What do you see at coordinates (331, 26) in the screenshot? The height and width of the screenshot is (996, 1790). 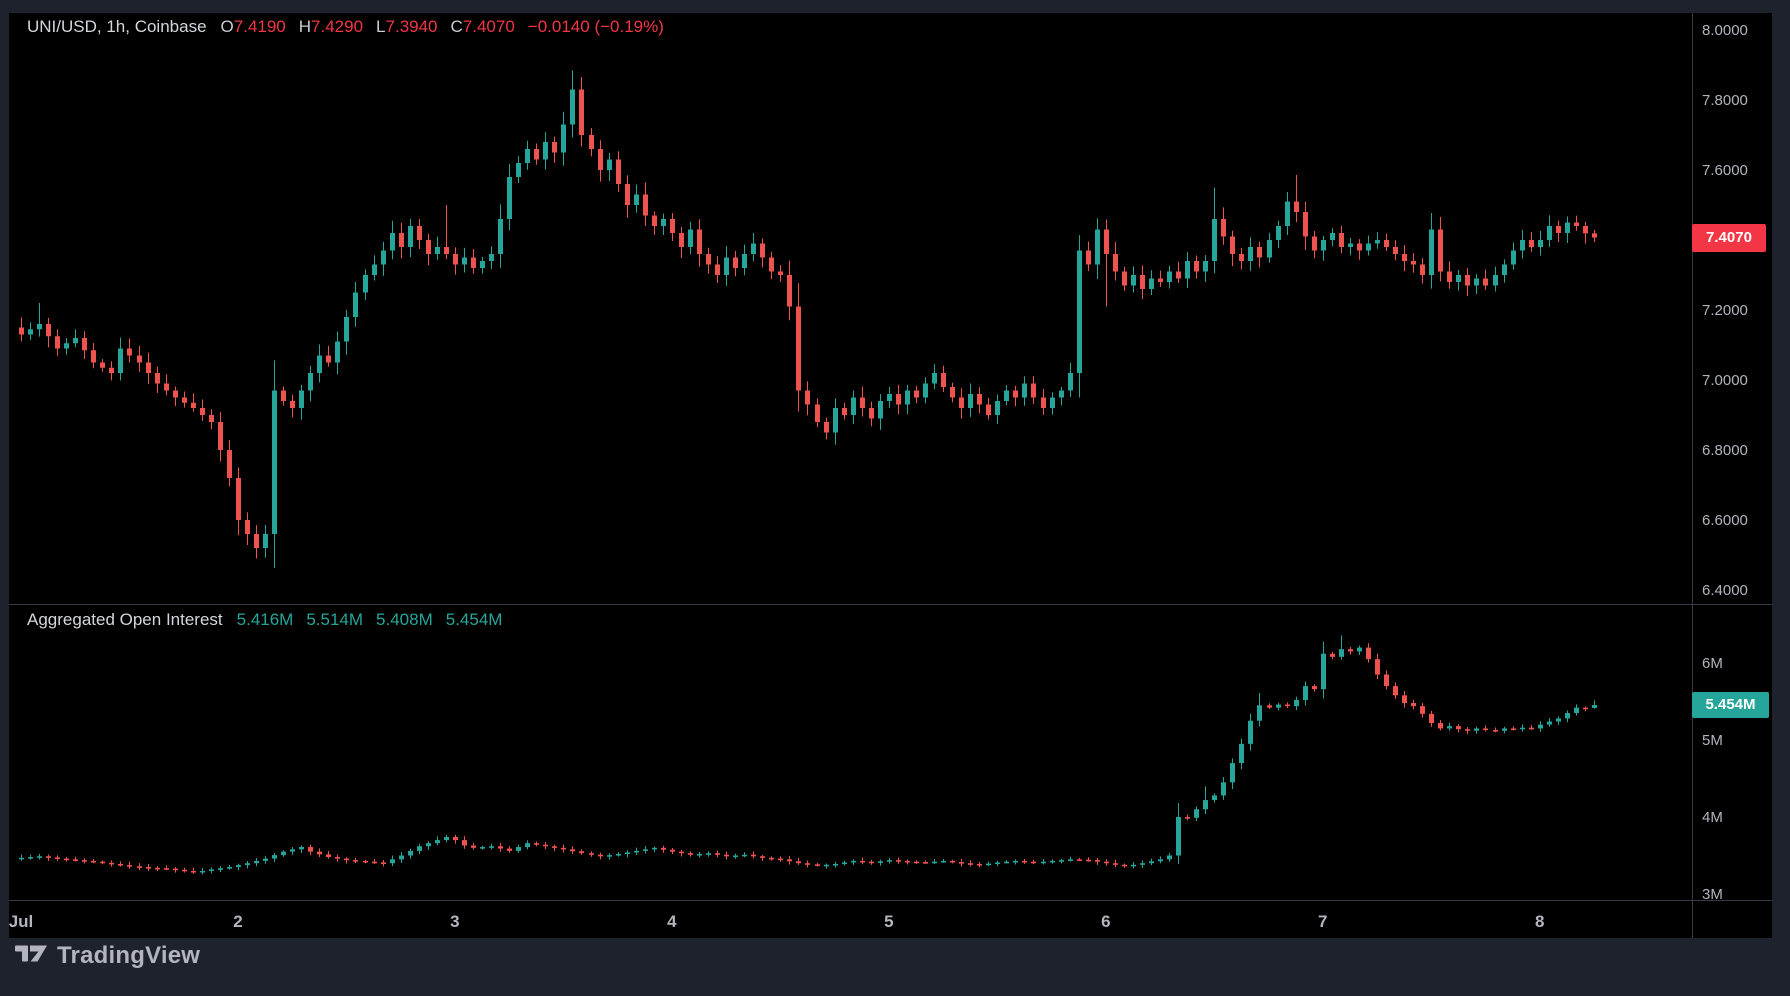 I see `ohlc-high: H7.4290` at bounding box center [331, 26].